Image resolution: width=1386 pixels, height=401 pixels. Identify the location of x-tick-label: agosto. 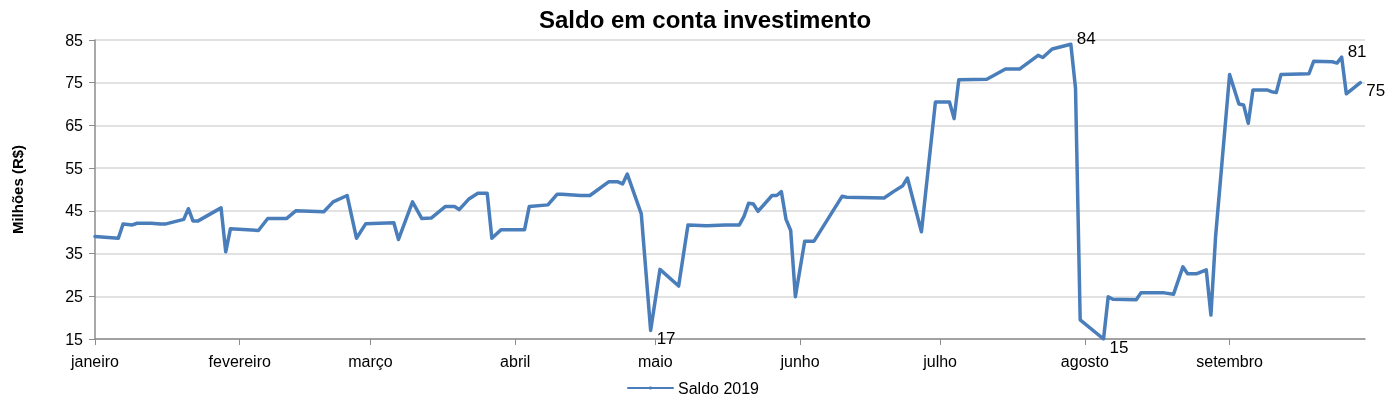
(1084, 361).